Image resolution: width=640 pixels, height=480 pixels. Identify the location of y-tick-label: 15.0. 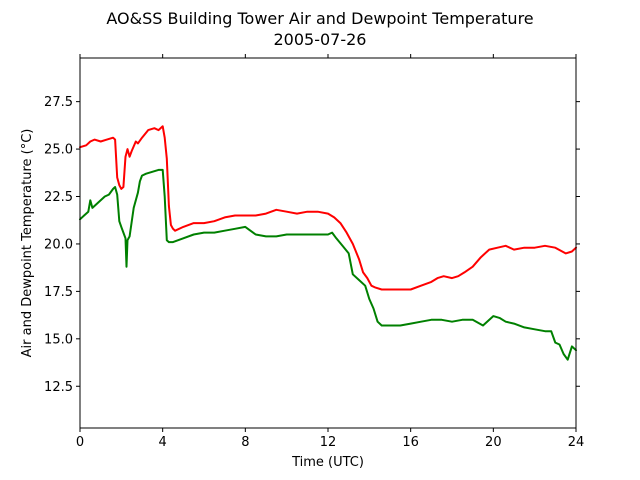
(58, 339).